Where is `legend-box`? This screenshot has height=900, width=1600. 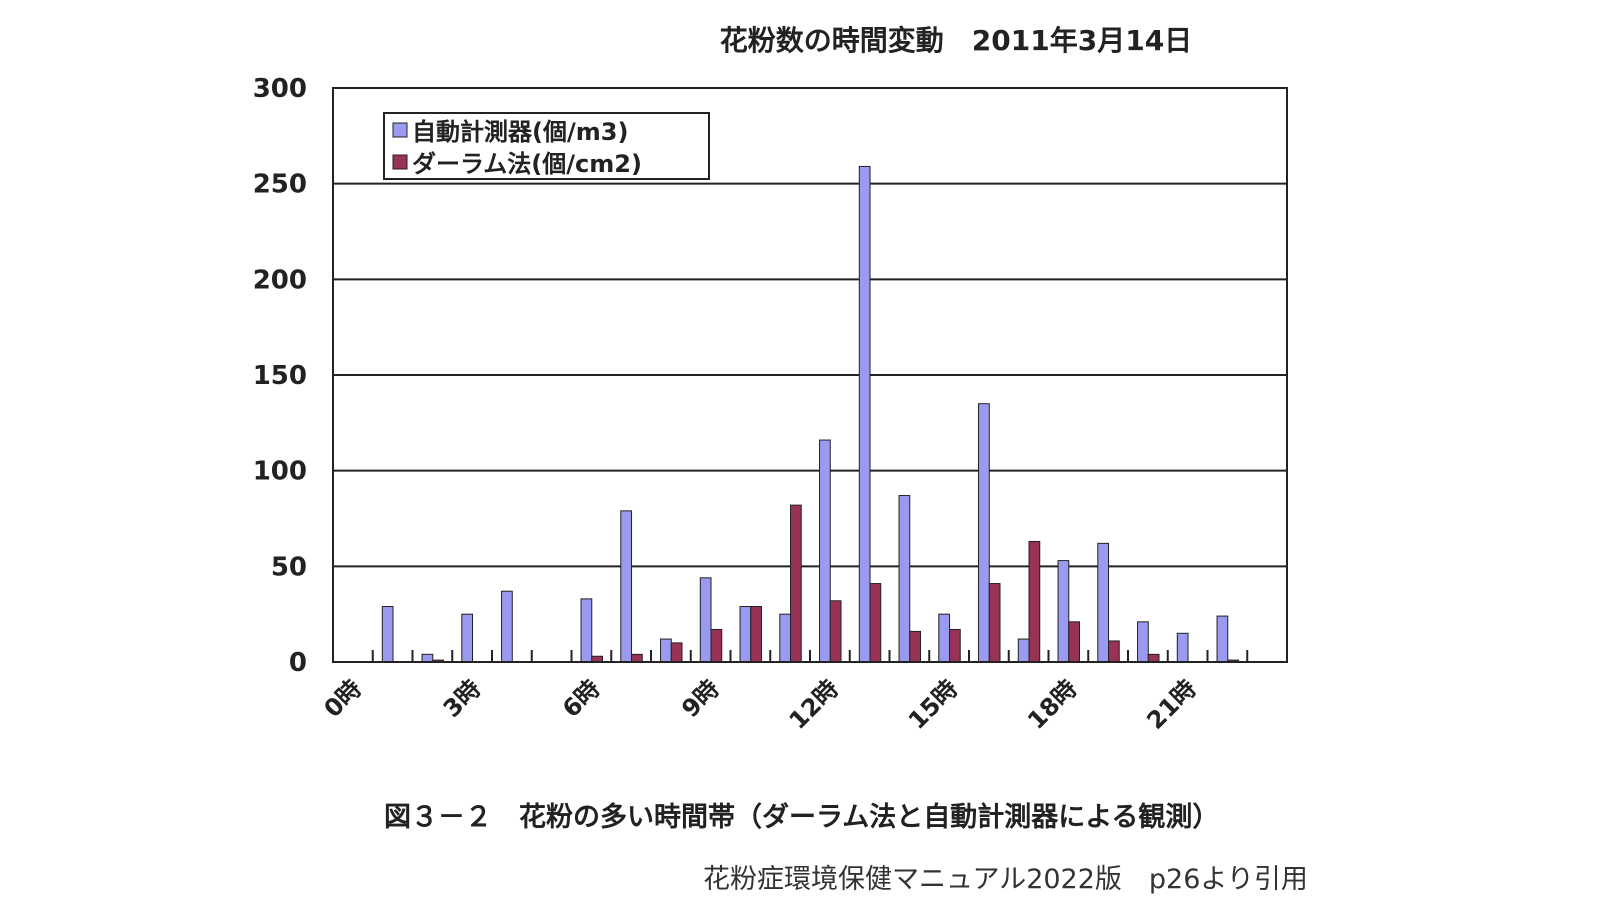
legend-box is located at coordinates (546, 146).